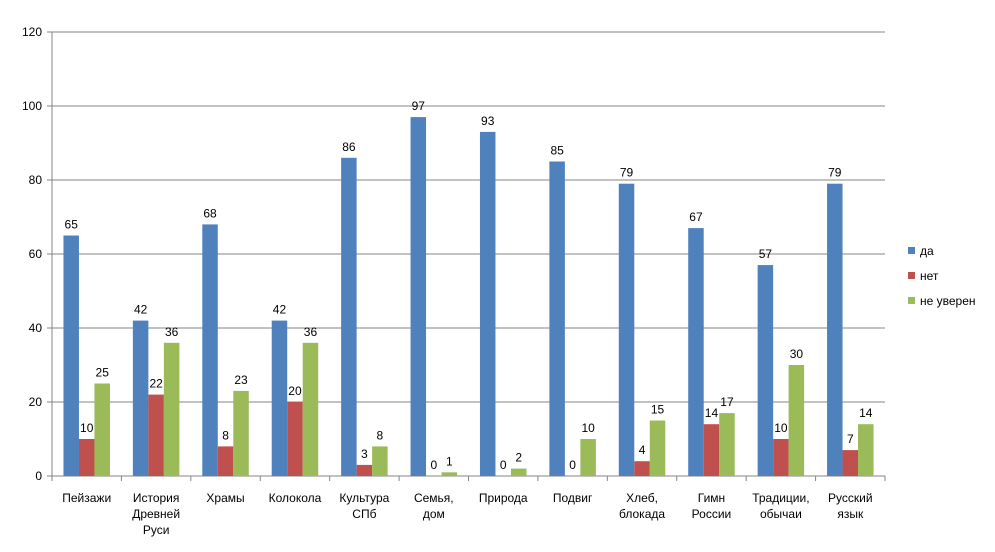  What do you see at coordinates (727, 402) in the screenshot?
I see `data-label: 17` at bounding box center [727, 402].